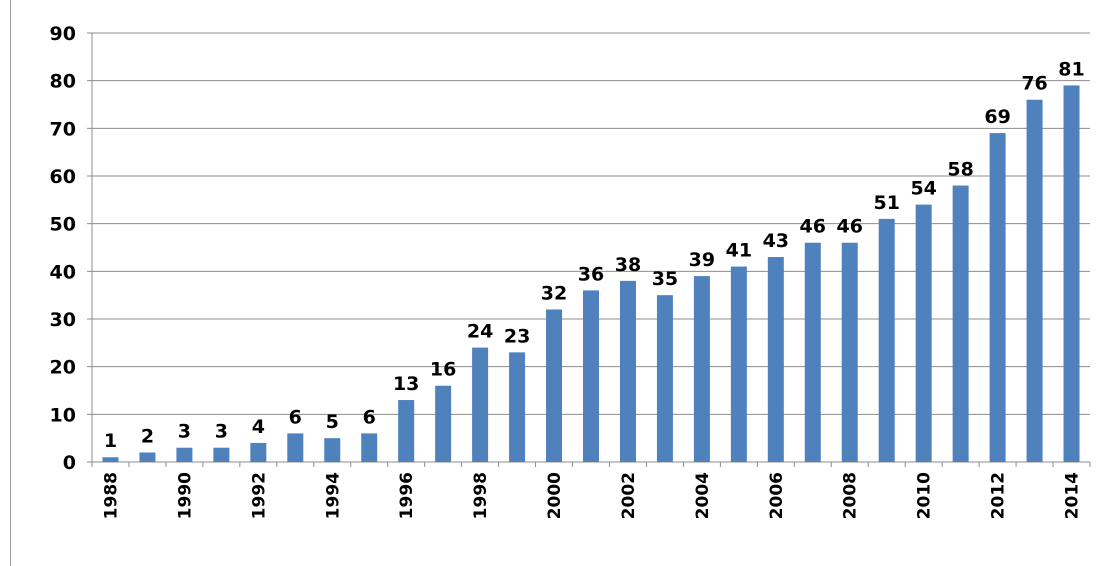 The height and width of the screenshot is (566, 1114). What do you see at coordinates (923, 189) in the screenshot?
I see `data-label: 54` at bounding box center [923, 189].